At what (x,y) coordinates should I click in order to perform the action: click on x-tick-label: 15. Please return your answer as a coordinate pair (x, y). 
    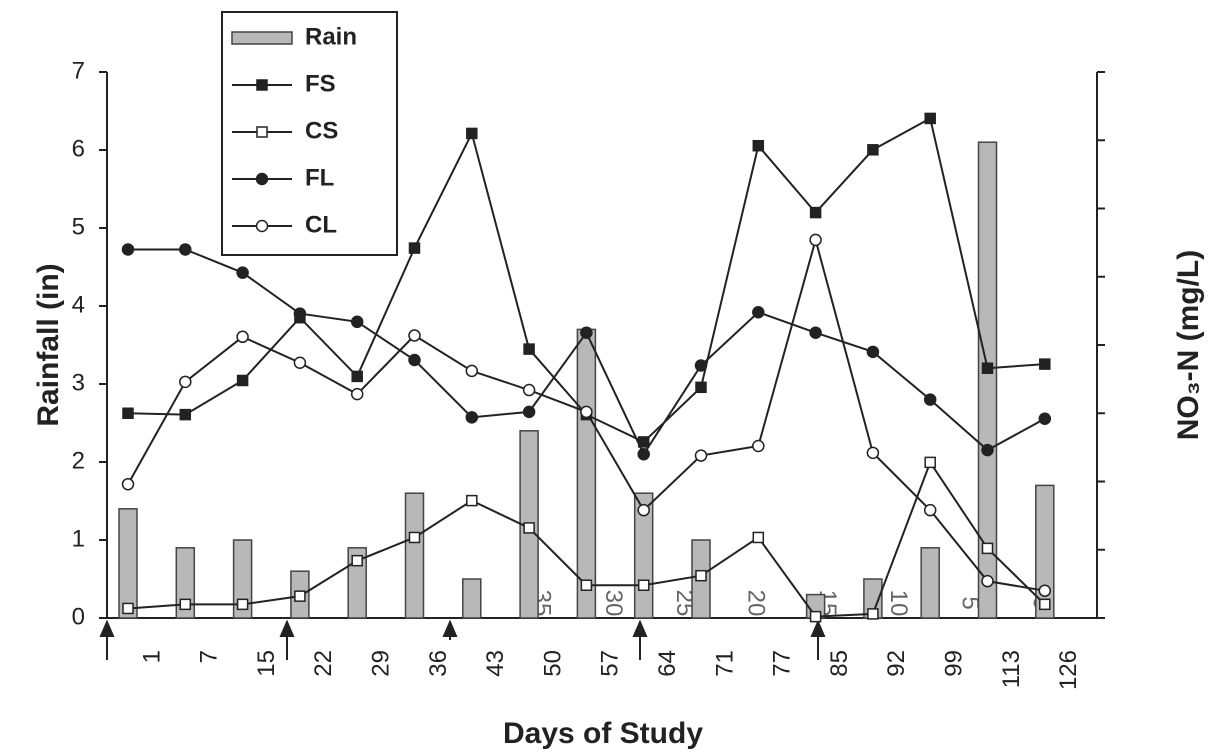
    Looking at the image, I should click on (266, 663).